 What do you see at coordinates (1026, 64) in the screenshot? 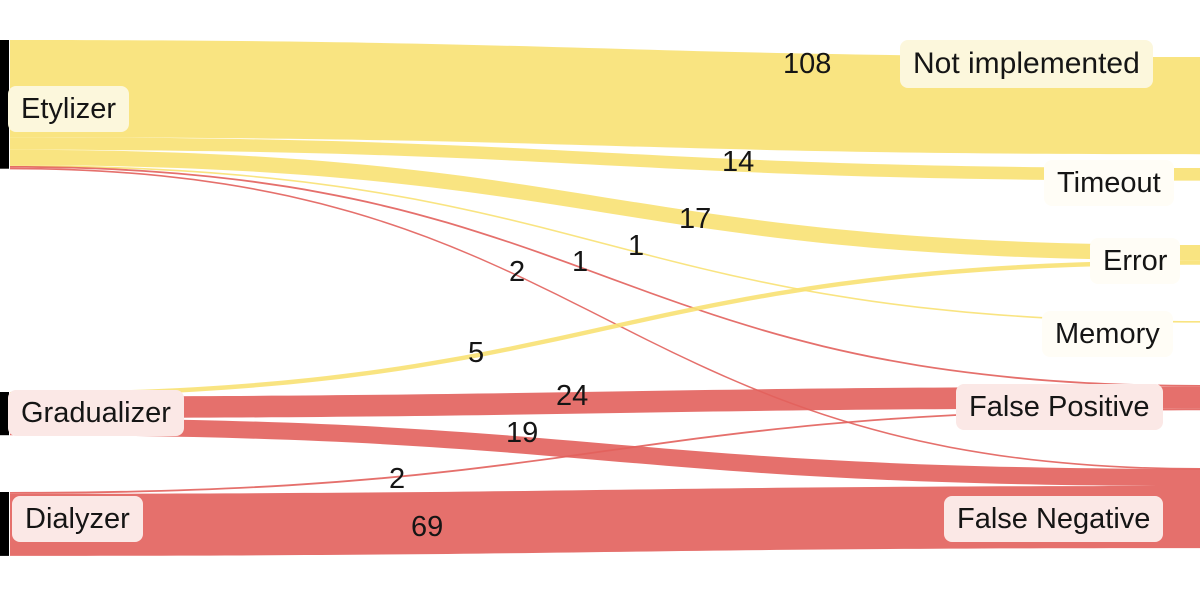
I see `node-label-not-implemented: Not implemented` at bounding box center [1026, 64].